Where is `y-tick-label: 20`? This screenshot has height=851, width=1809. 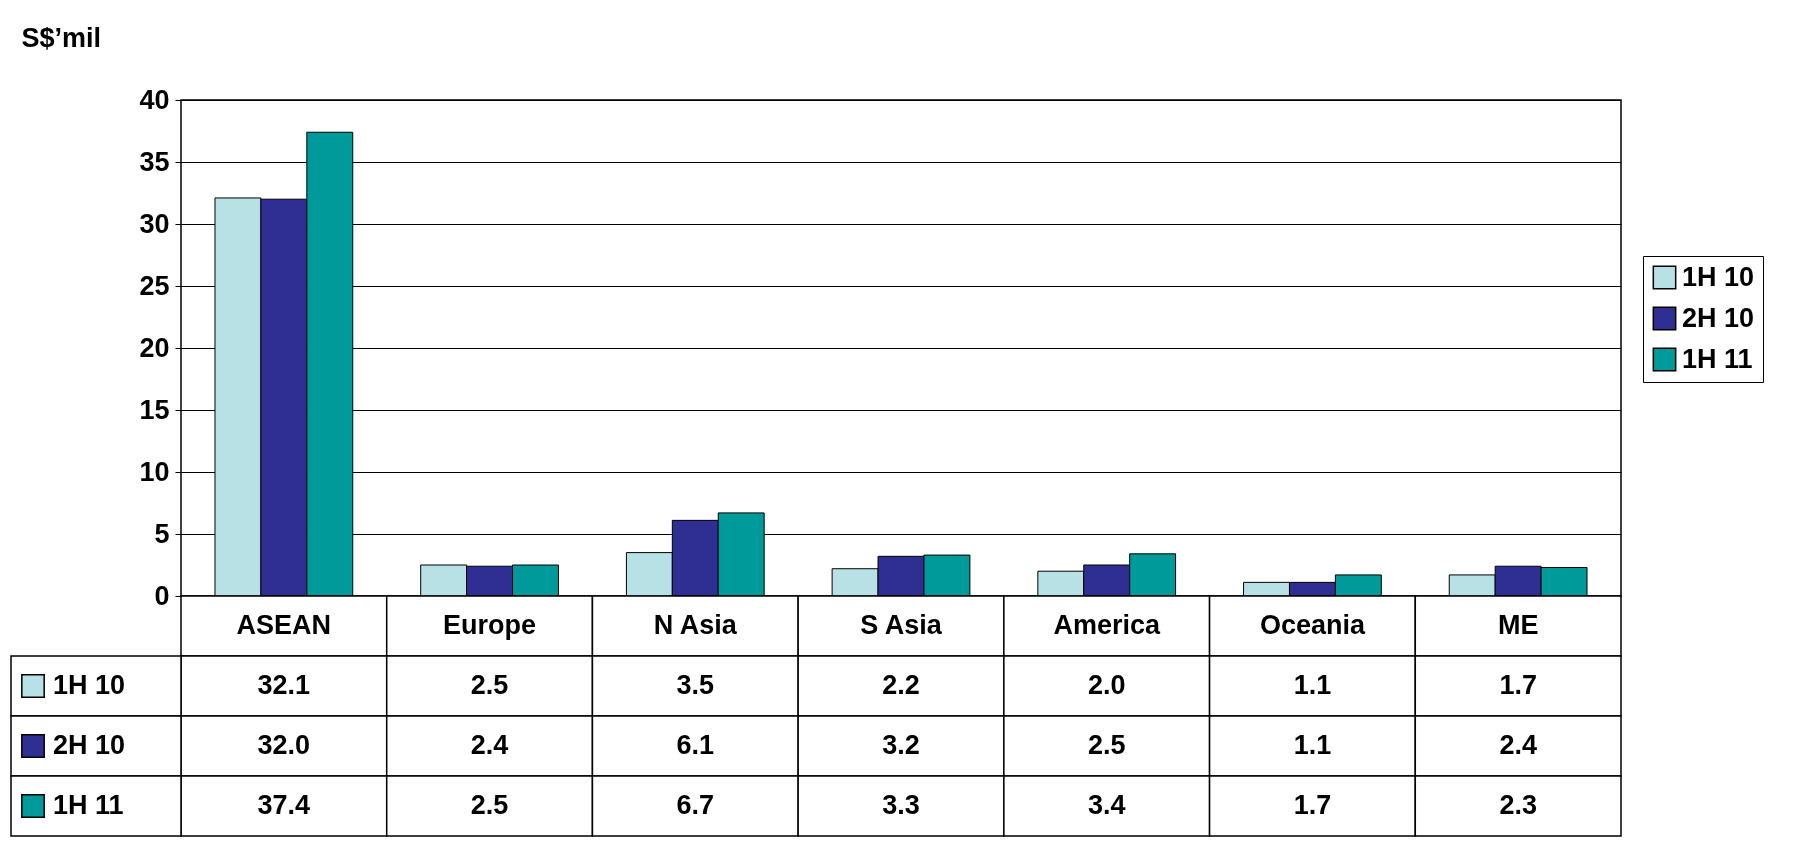
y-tick-label: 20 is located at coordinates (154, 347).